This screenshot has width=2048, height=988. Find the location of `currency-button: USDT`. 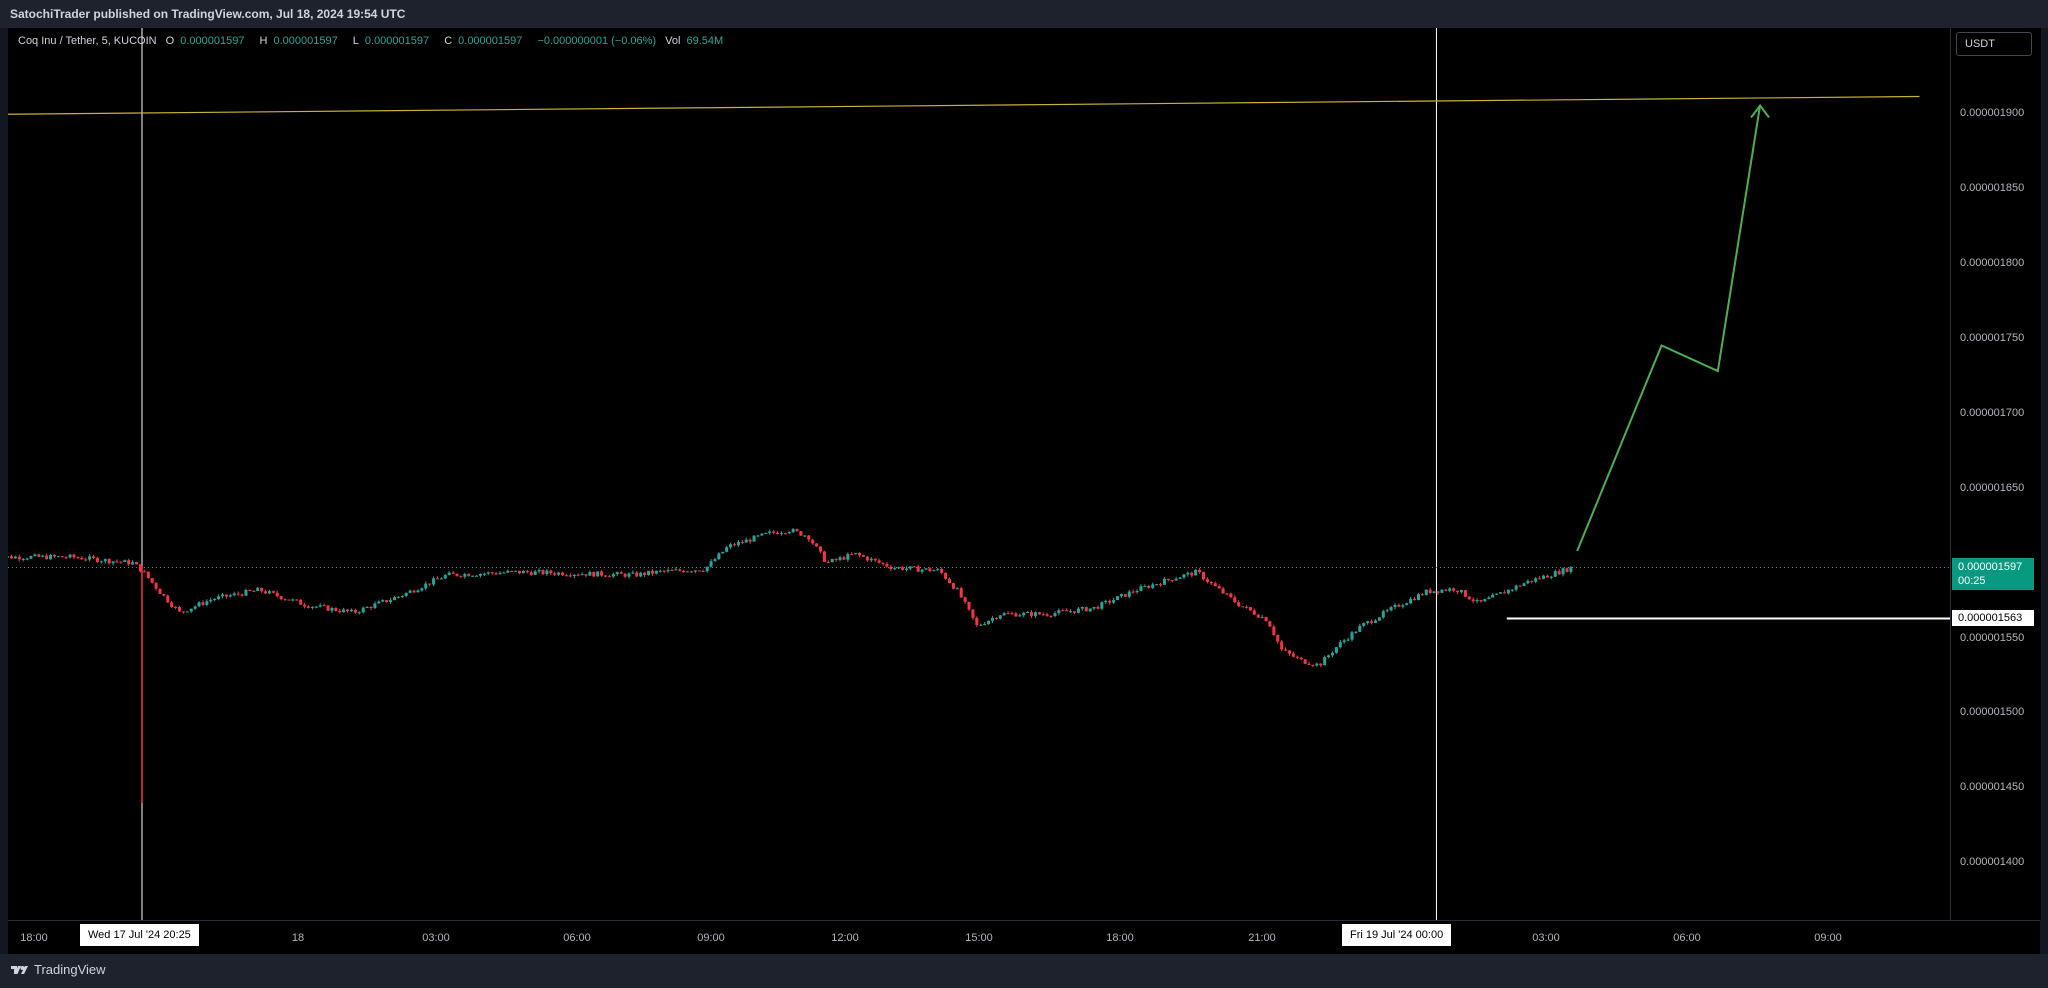

currency-button: USDT is located at coordinates (1994, 44).